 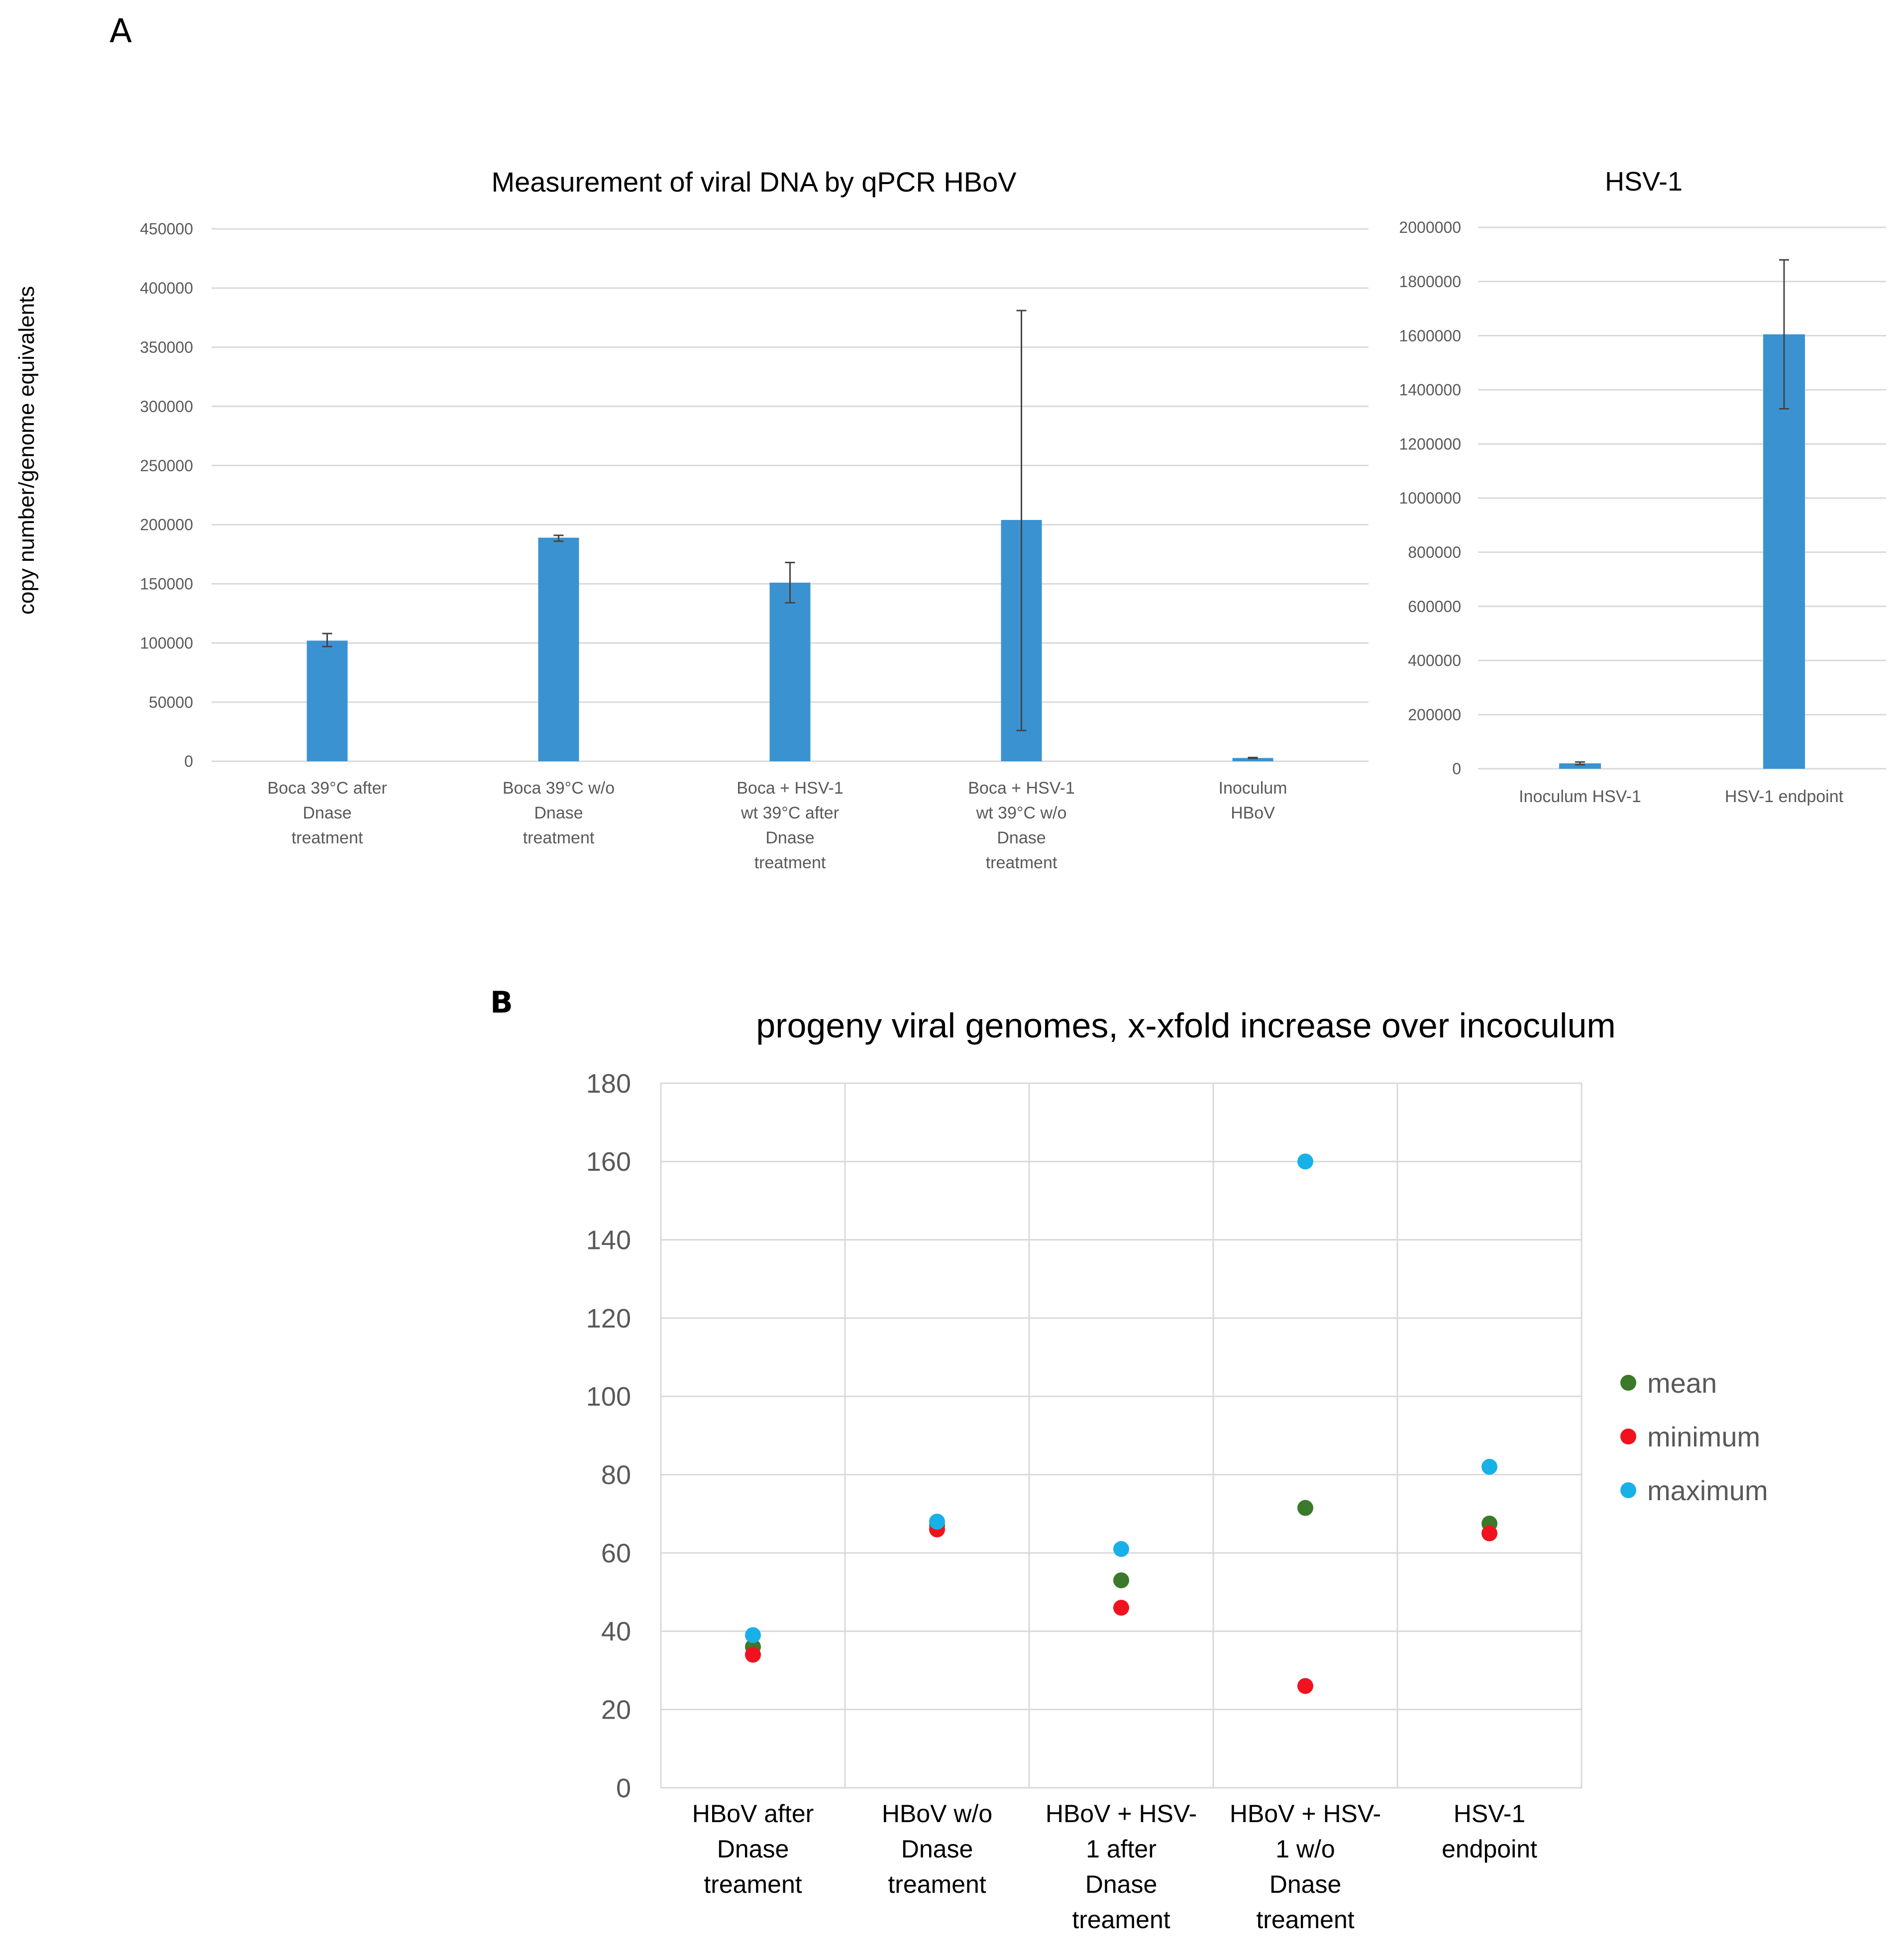 I want to click on hsv-y-tick-label: 800000, so click(x=1434, y=552).